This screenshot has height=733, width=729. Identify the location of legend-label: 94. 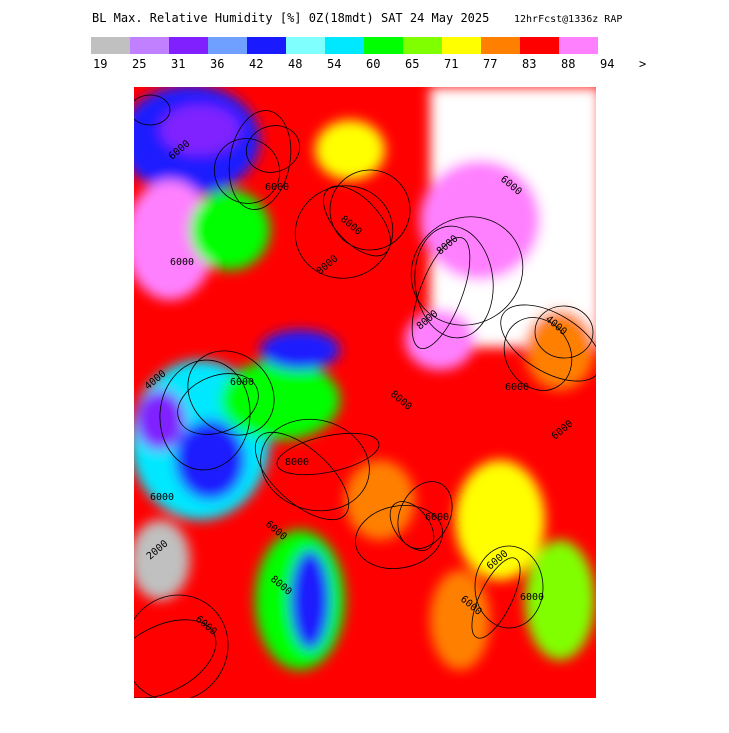
(607, 64).